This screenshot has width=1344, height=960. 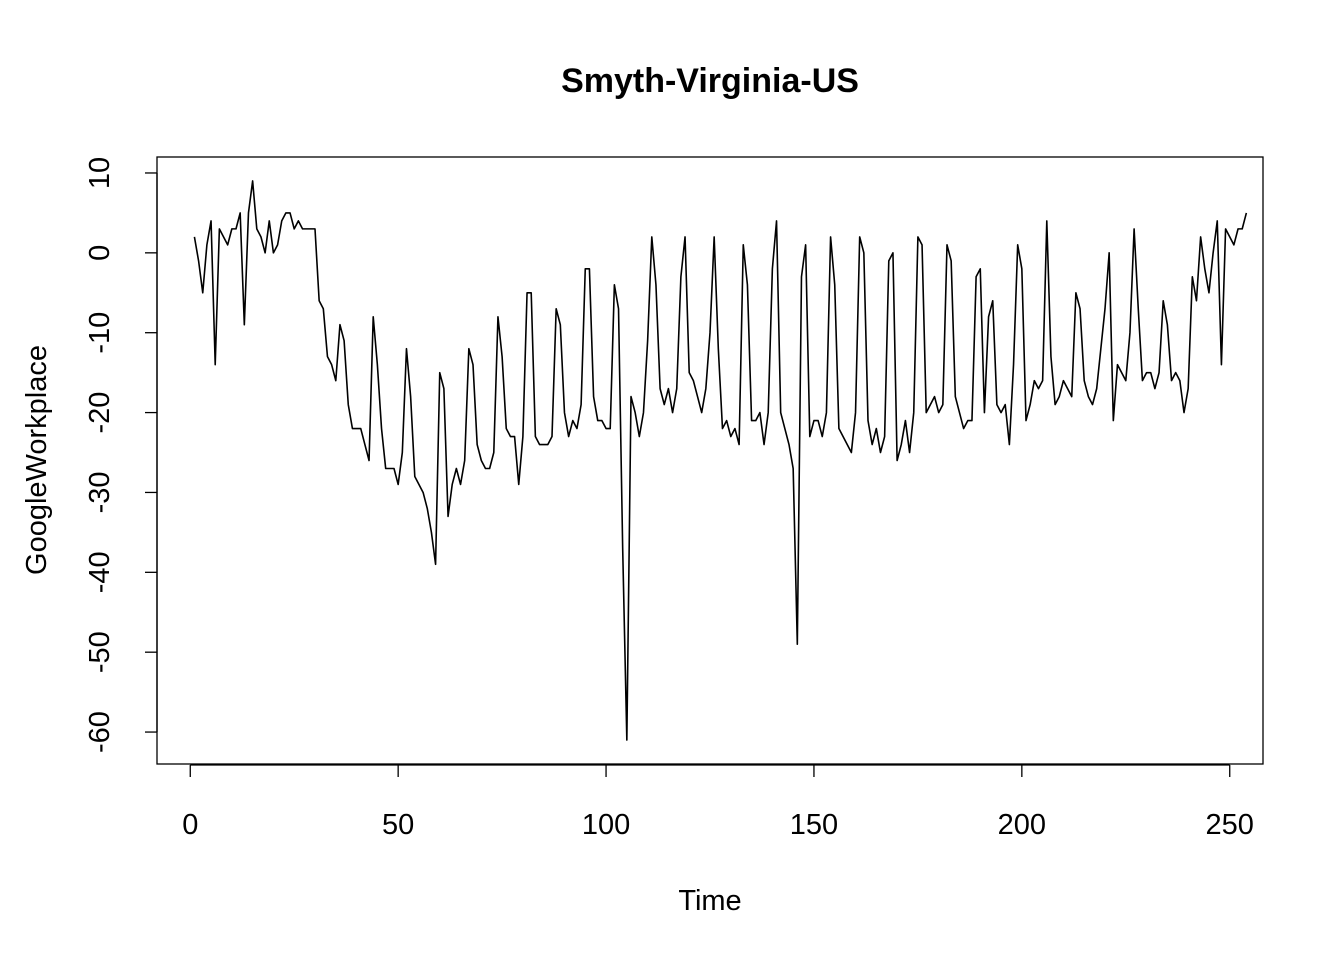 What do you see at coordinates (100, 173) in the screenshot?
I see `y-tick-label: 10` at bounding box center [100, 173].